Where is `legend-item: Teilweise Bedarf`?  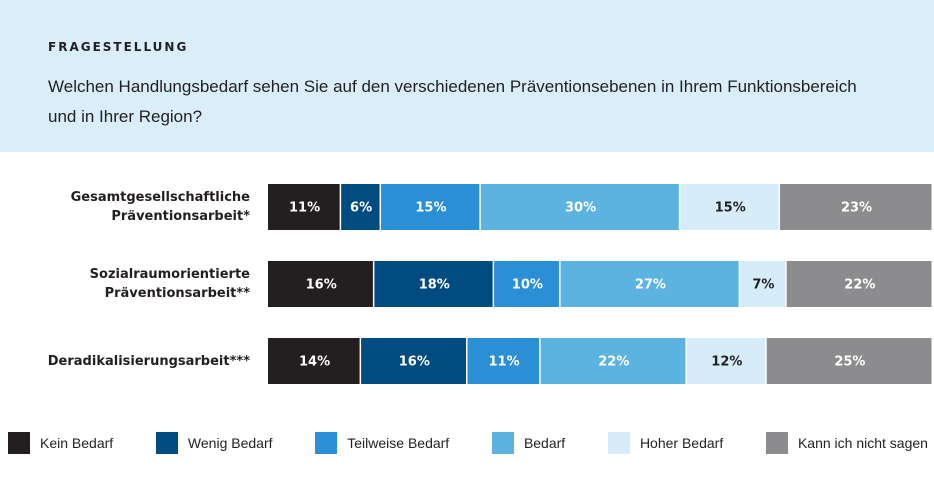 legend-item: Teilweise Bedarf is located at coordinates (382, 443).